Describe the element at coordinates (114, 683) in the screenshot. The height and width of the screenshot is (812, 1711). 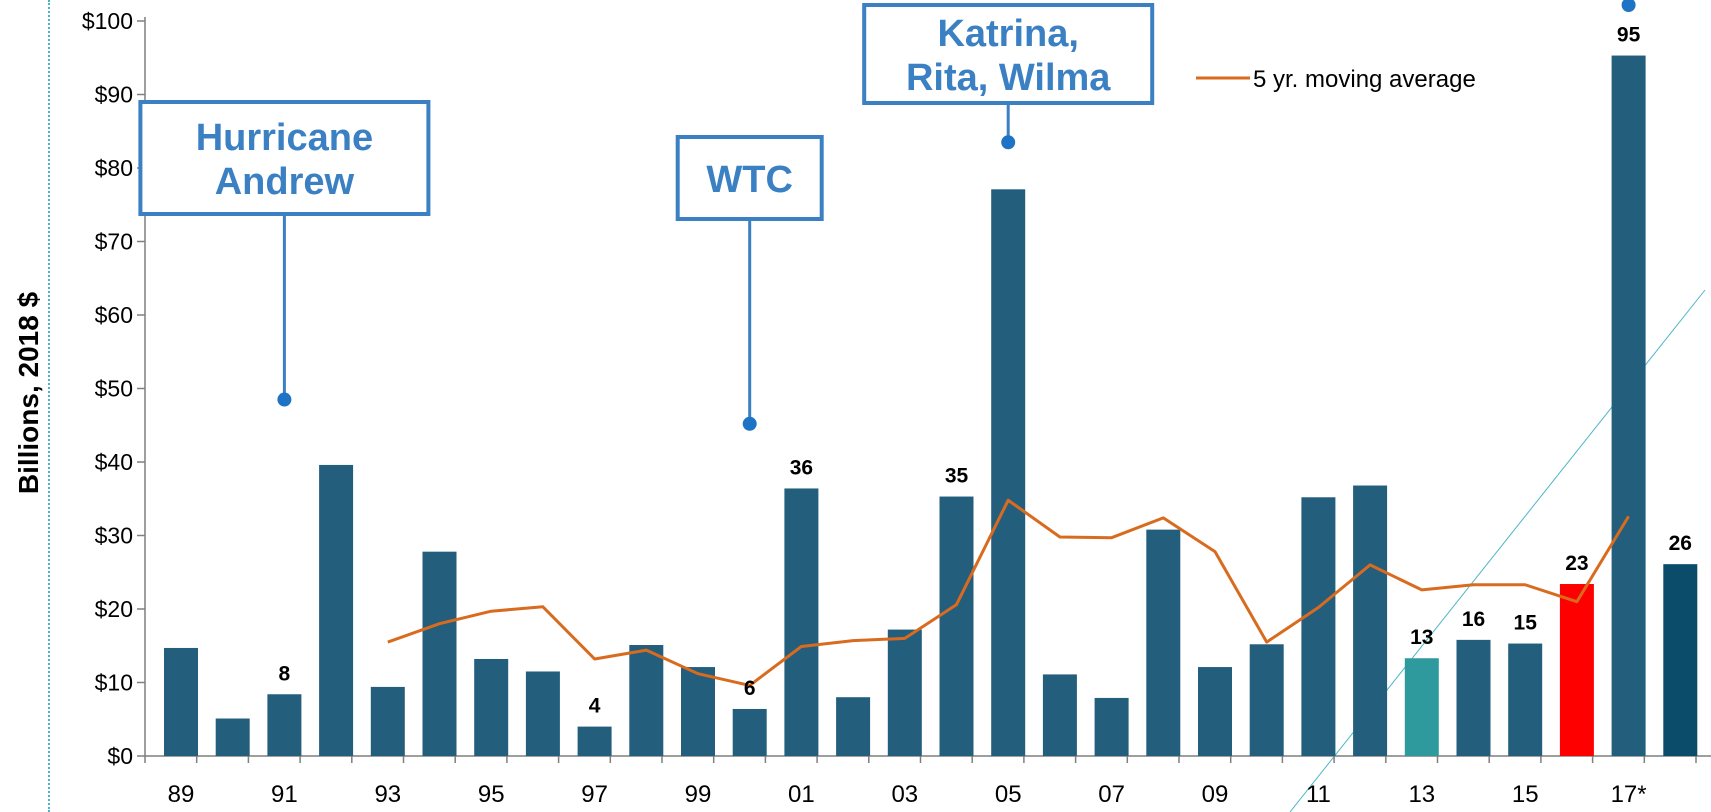
I see `y-tick-label: $10` at that location.